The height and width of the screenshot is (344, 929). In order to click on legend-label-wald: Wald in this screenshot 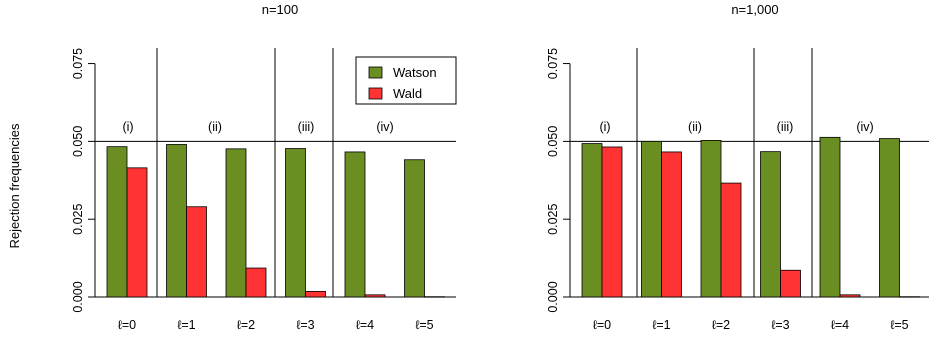, I will do `click(407, 93)`.